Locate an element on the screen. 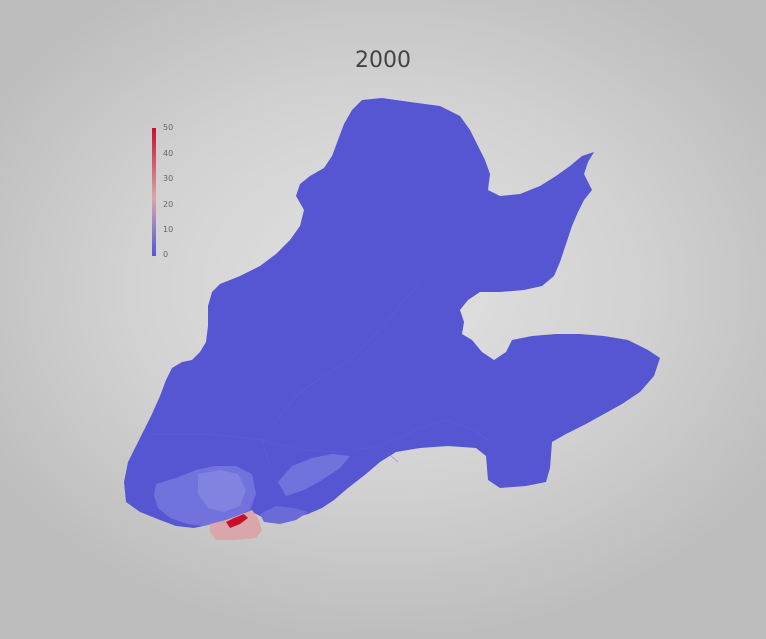 The image size is (766, 639). color-scale-bar is located at coordinates (154, 192).